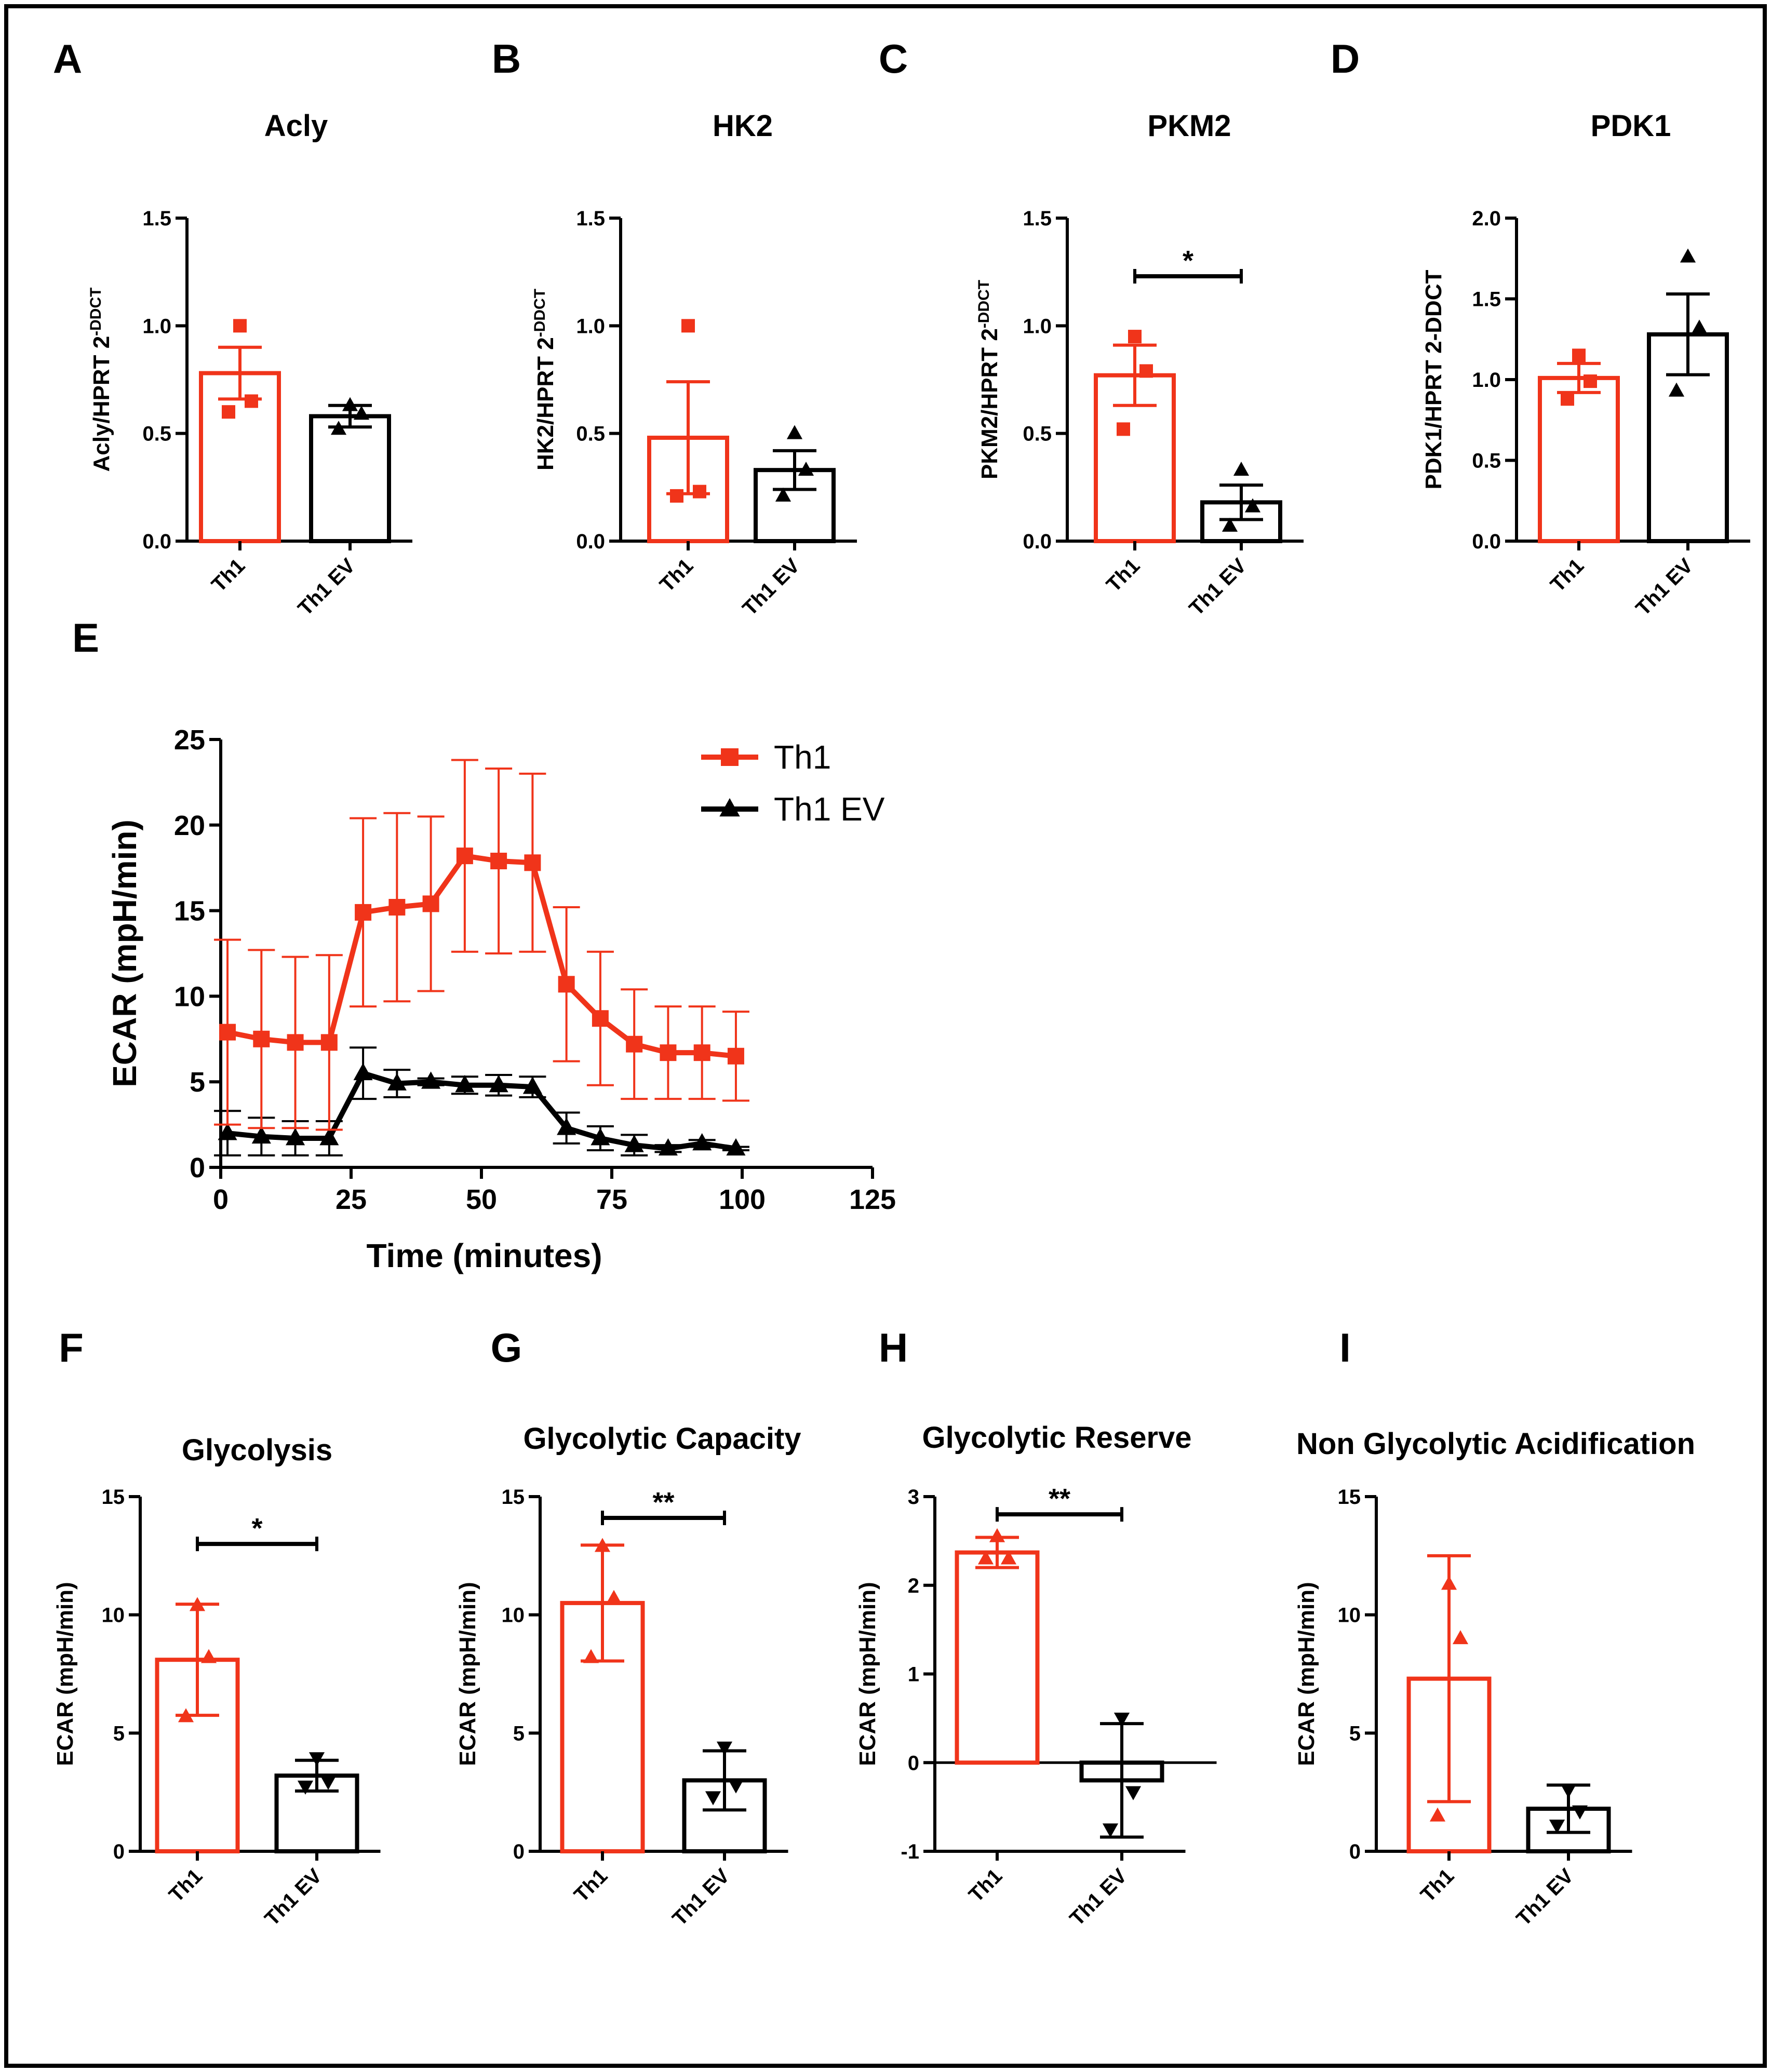 The image size is (1771, 2072). Describe the element at coordinates (743, 1199) in the screenshot. I see `x-tick-label: 100` at that location.